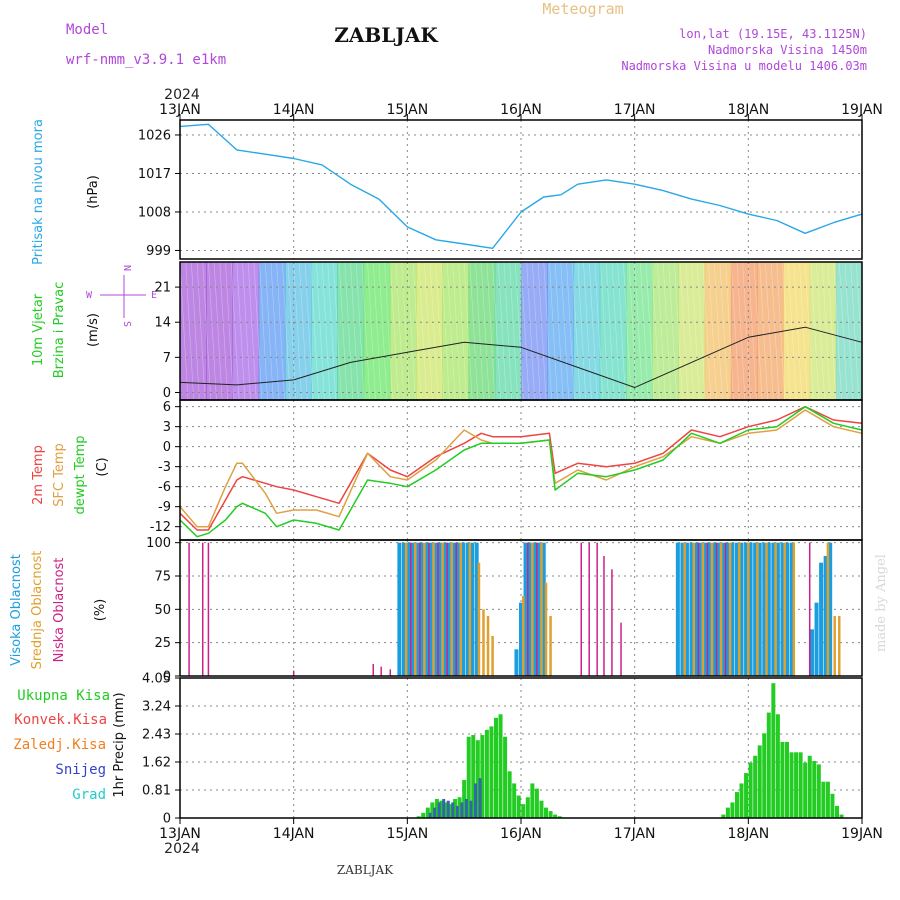 This screenshot has height=900, width=900. I want to click on wind-speed-line, so click(521, 357).